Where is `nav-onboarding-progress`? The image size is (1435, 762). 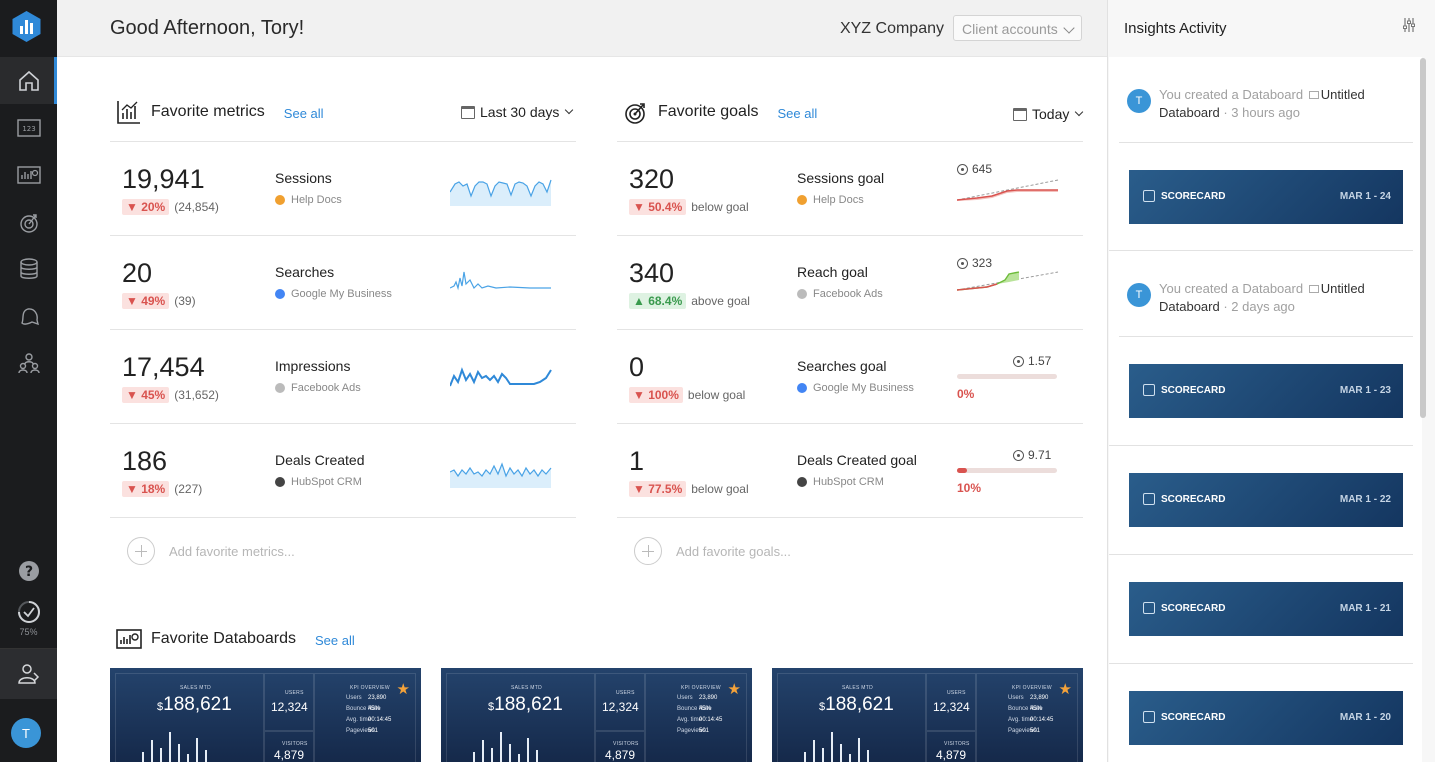 nav-onboarding-progress is located at coordinates (28, 611).